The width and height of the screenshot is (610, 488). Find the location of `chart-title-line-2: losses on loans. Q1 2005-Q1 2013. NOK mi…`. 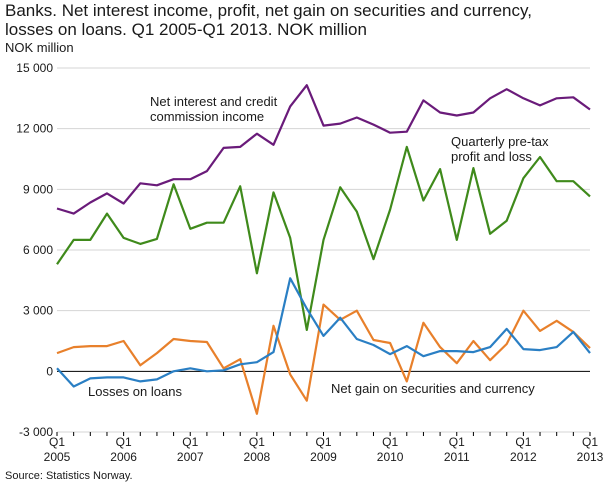

chart-title-line-2: losses on loans. Q1 2005-Q1 2013. NOK mi… is located at coordinates (186, 29).